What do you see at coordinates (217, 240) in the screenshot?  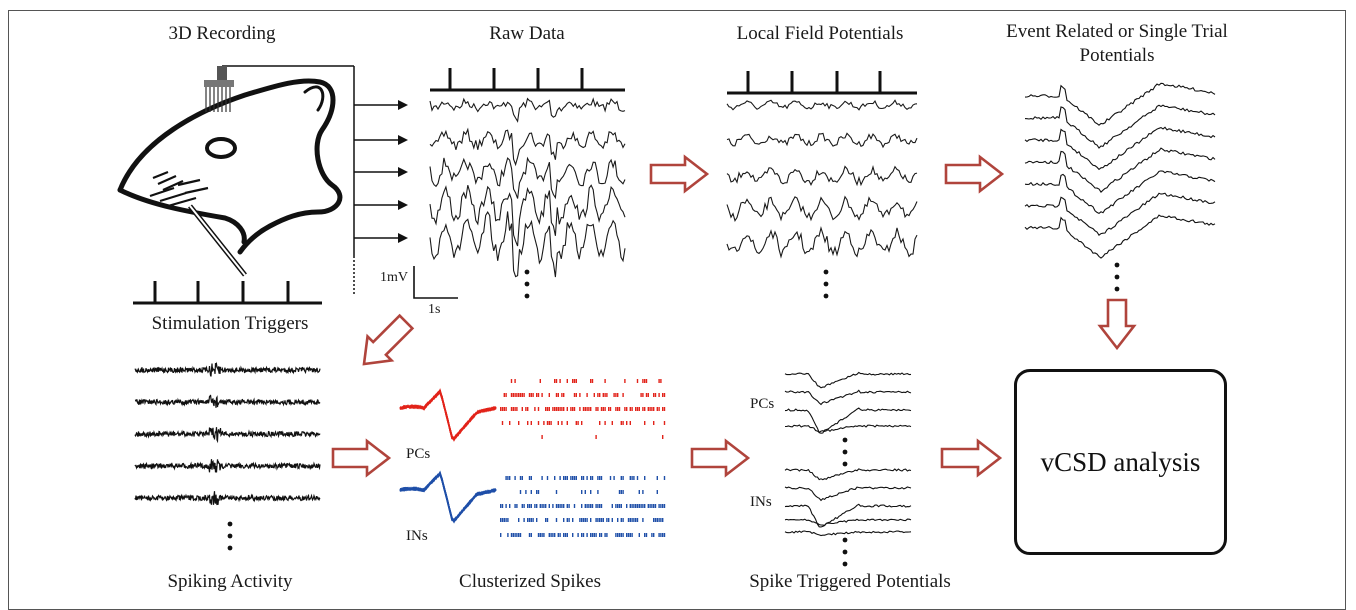 I see `stimulator-probe` at bounding box center [217, 240].